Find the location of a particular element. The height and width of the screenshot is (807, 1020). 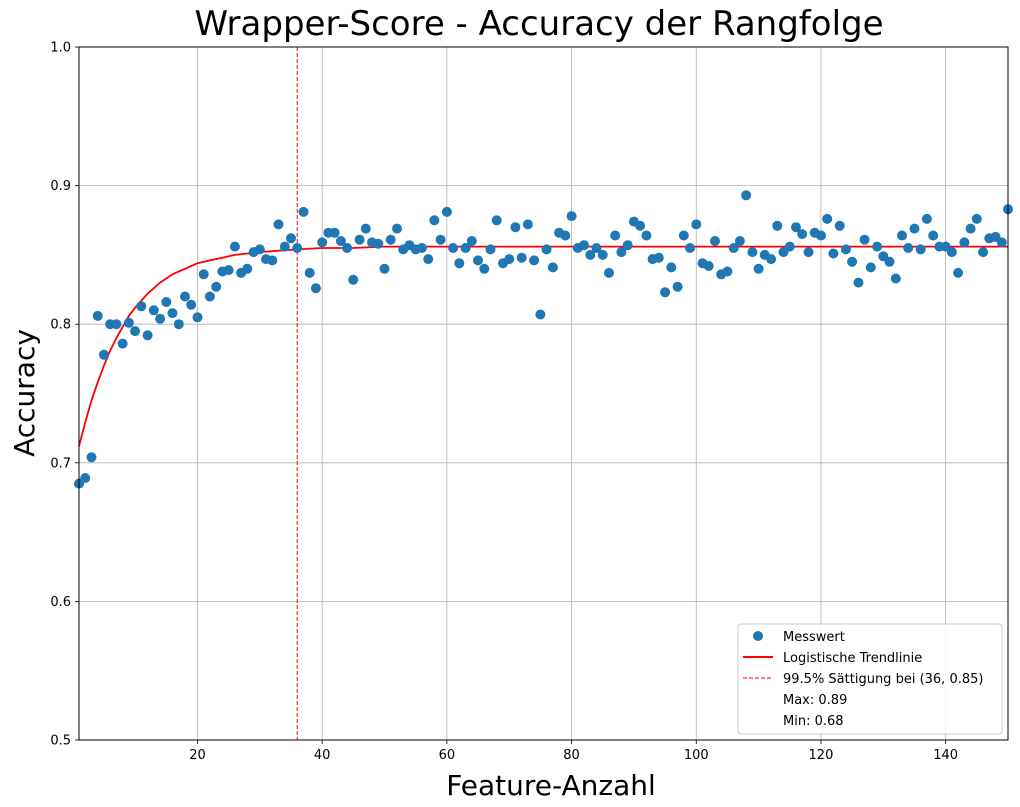

x-tick-label: 100 is located at coordinates (696, 755).